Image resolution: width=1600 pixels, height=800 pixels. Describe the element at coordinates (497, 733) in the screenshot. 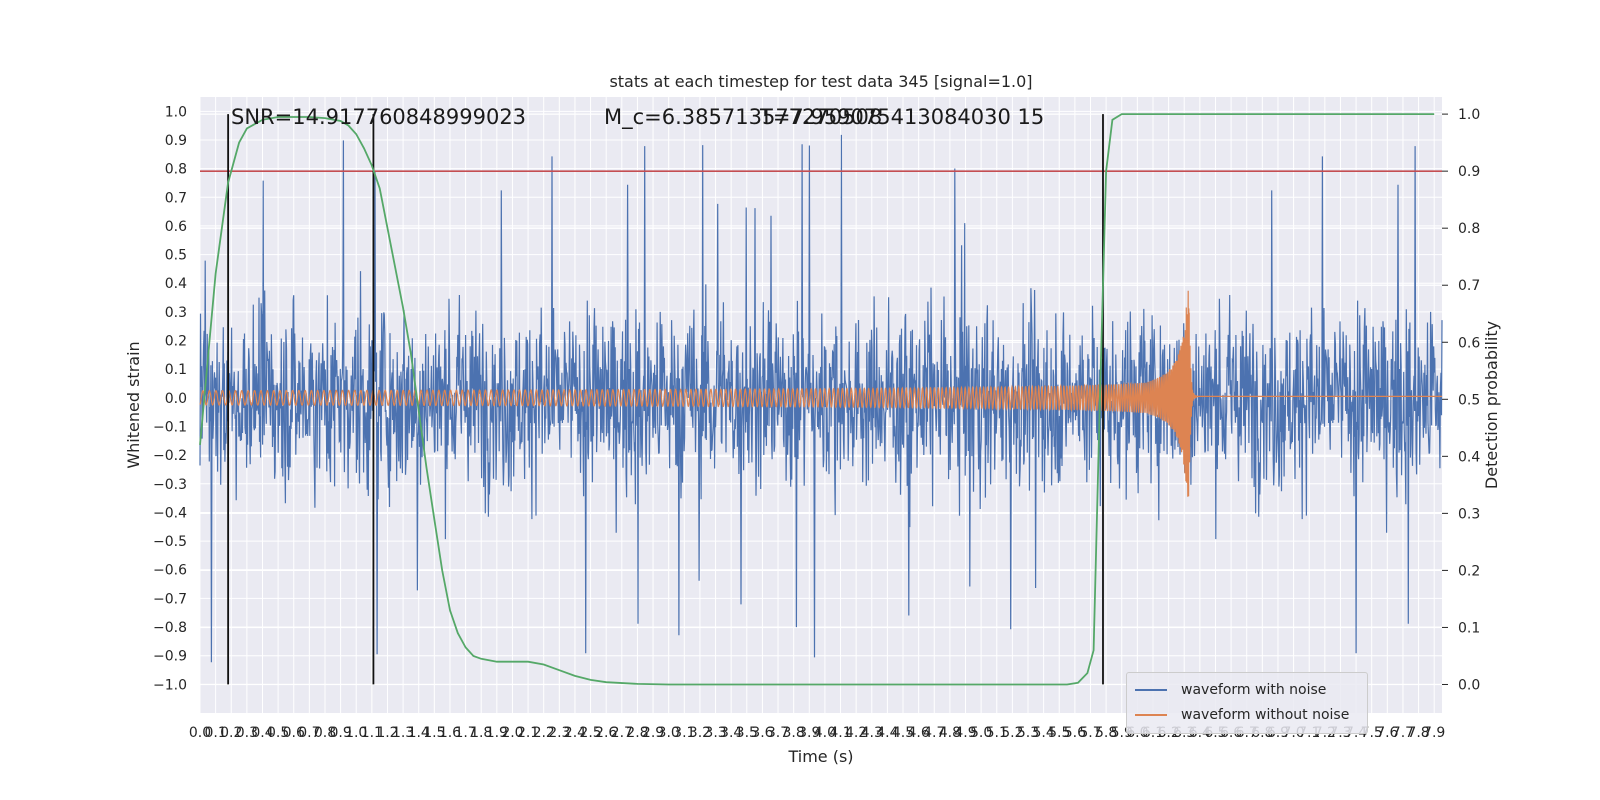

I see `x-tick-label: 1.9` at that location.